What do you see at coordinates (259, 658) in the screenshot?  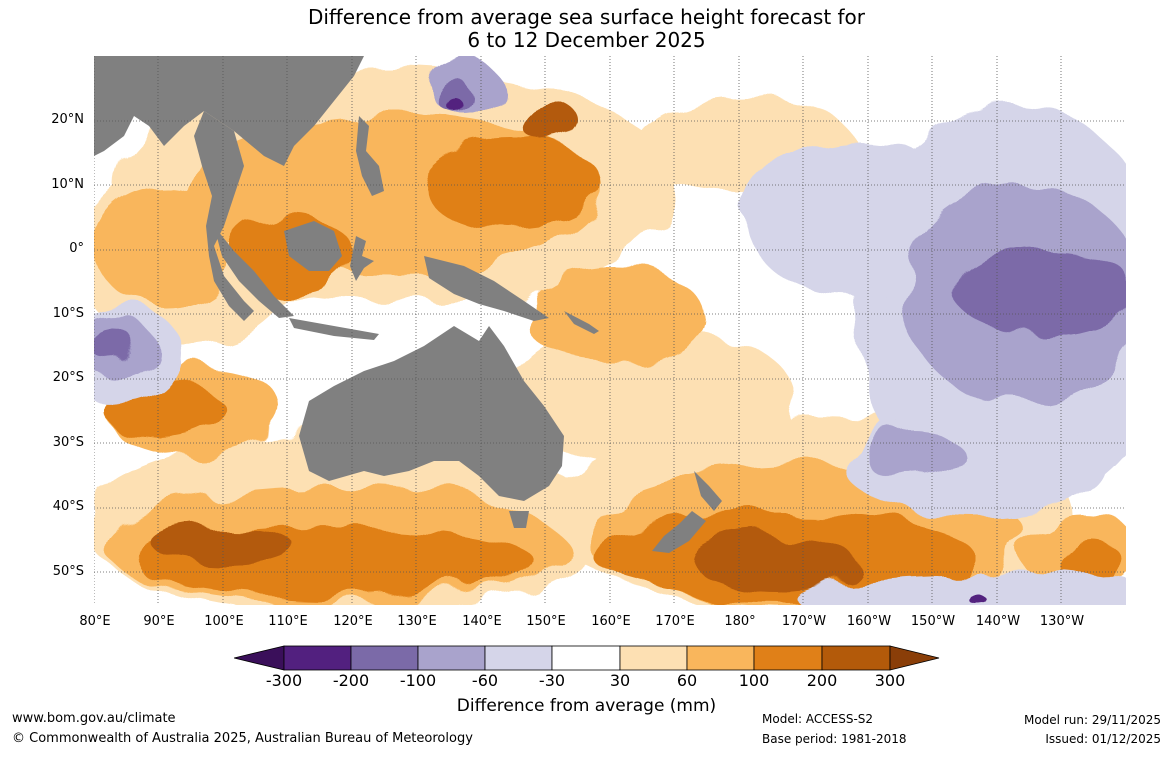 I see `colorbar-arrow-low` at bounding box center [259, 658].